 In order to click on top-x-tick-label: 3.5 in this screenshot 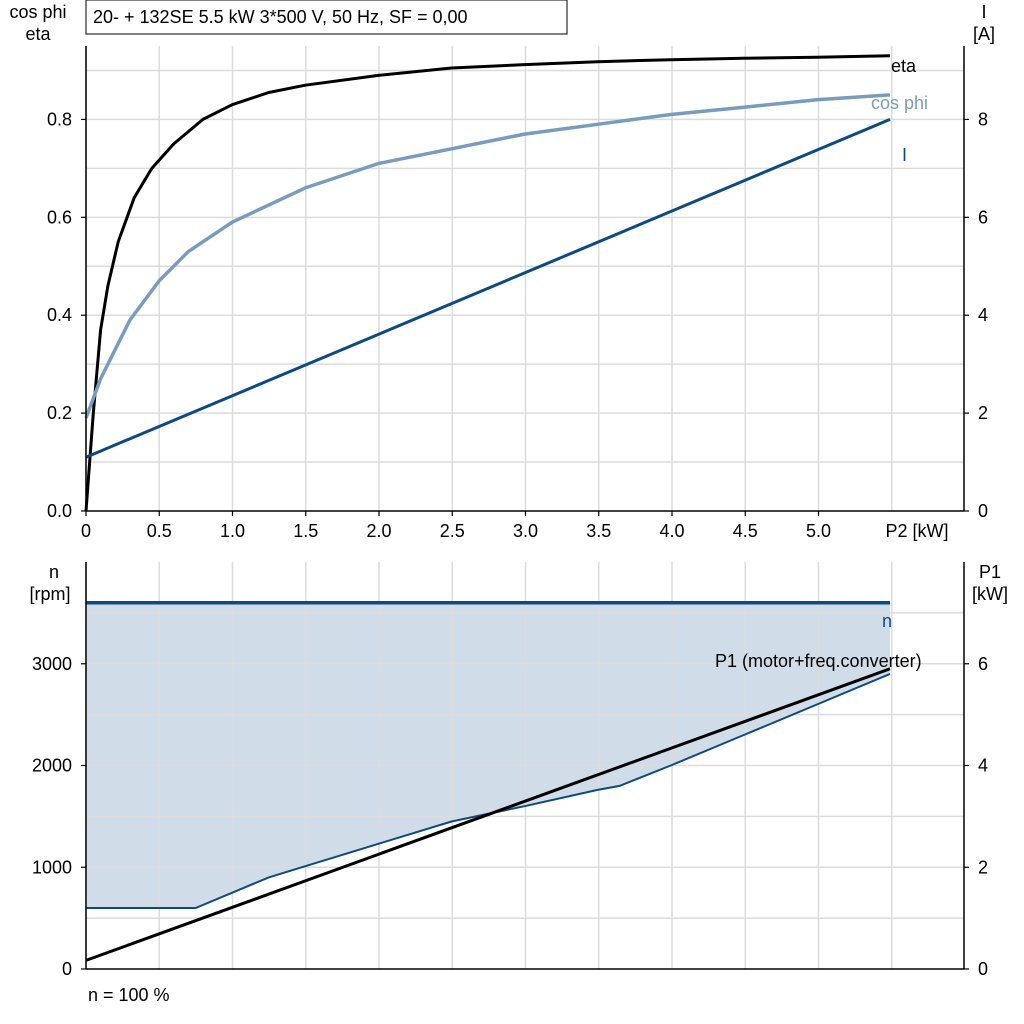, I will do `click(598, 531)`.